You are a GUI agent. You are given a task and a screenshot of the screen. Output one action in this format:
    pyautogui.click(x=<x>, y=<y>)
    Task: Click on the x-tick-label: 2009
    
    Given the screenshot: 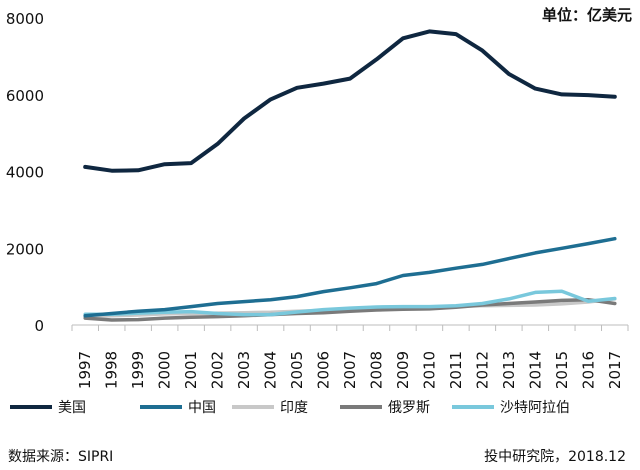 What is the action you would take?
    pyautogui.click(x=403, y=370)
    